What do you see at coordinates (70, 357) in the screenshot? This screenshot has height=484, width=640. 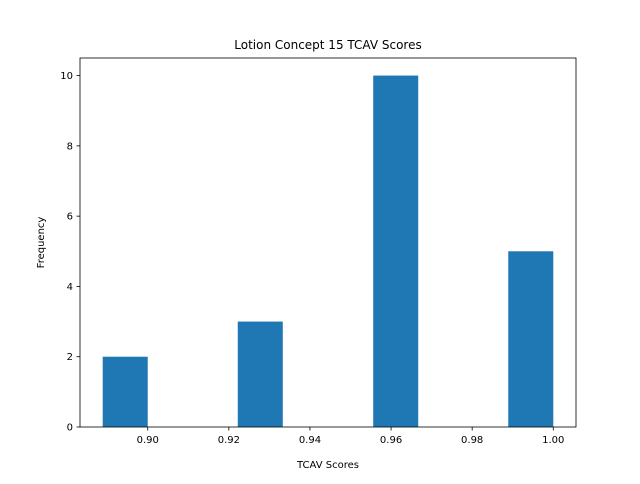 I see `y-tick-label-1: 2` at bounding box center [70, 357].